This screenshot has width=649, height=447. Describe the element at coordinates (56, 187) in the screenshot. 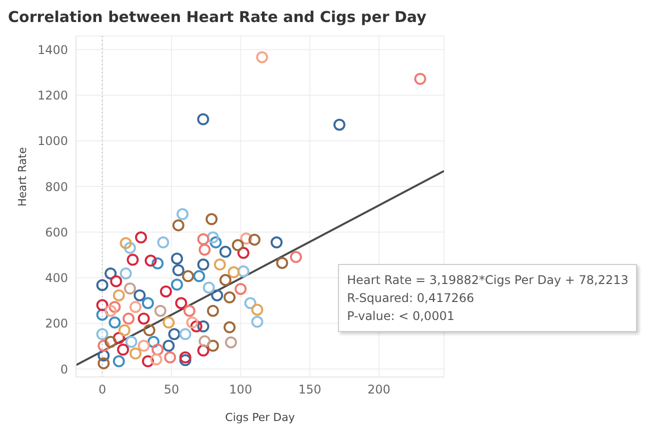

I see `y-tick-label: 800` at that location.